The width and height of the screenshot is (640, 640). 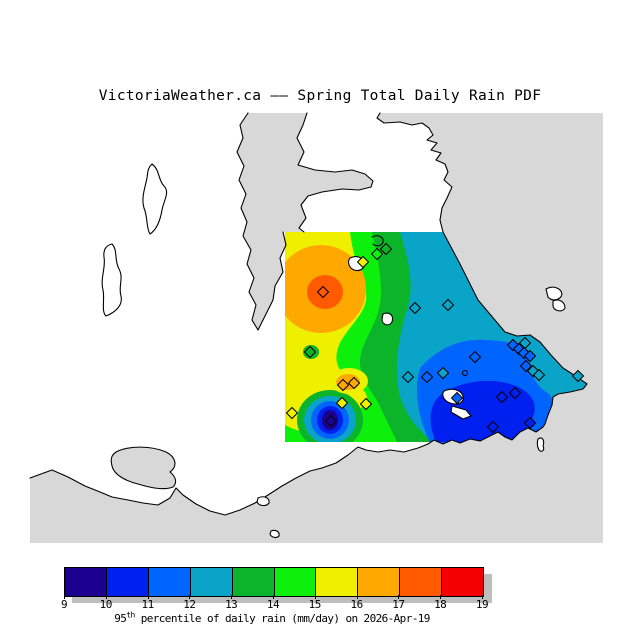 I want to click on colorbar-tick-label: 18, so click(x=440, y=604).